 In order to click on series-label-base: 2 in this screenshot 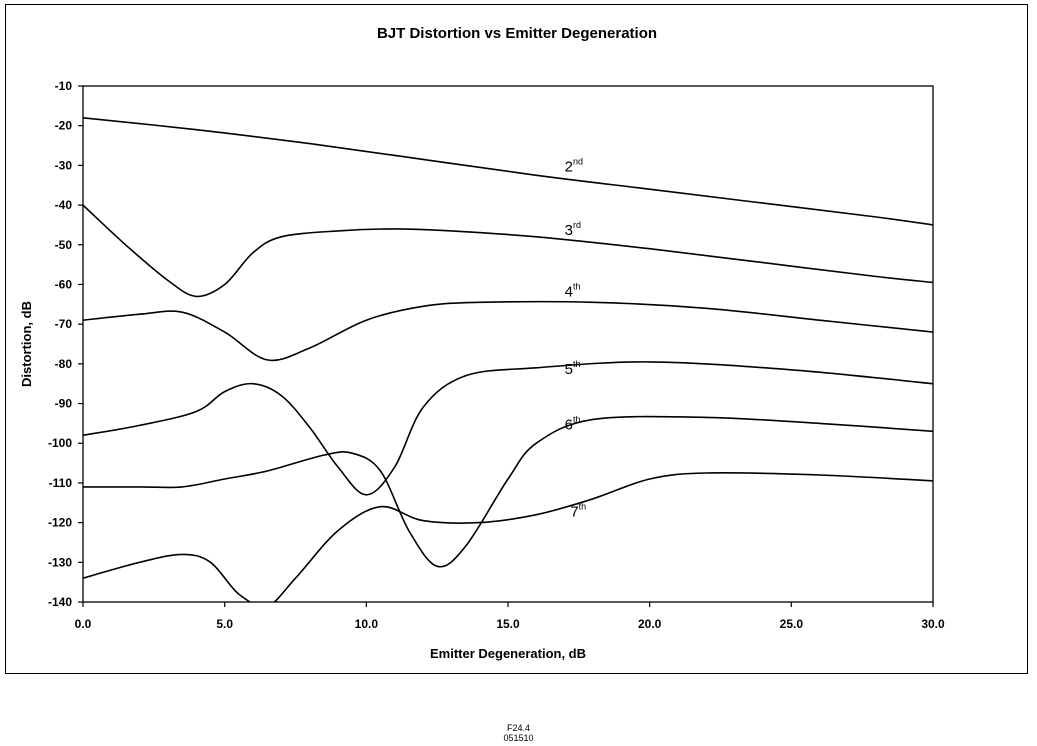, I will do `click(569, 166)`.